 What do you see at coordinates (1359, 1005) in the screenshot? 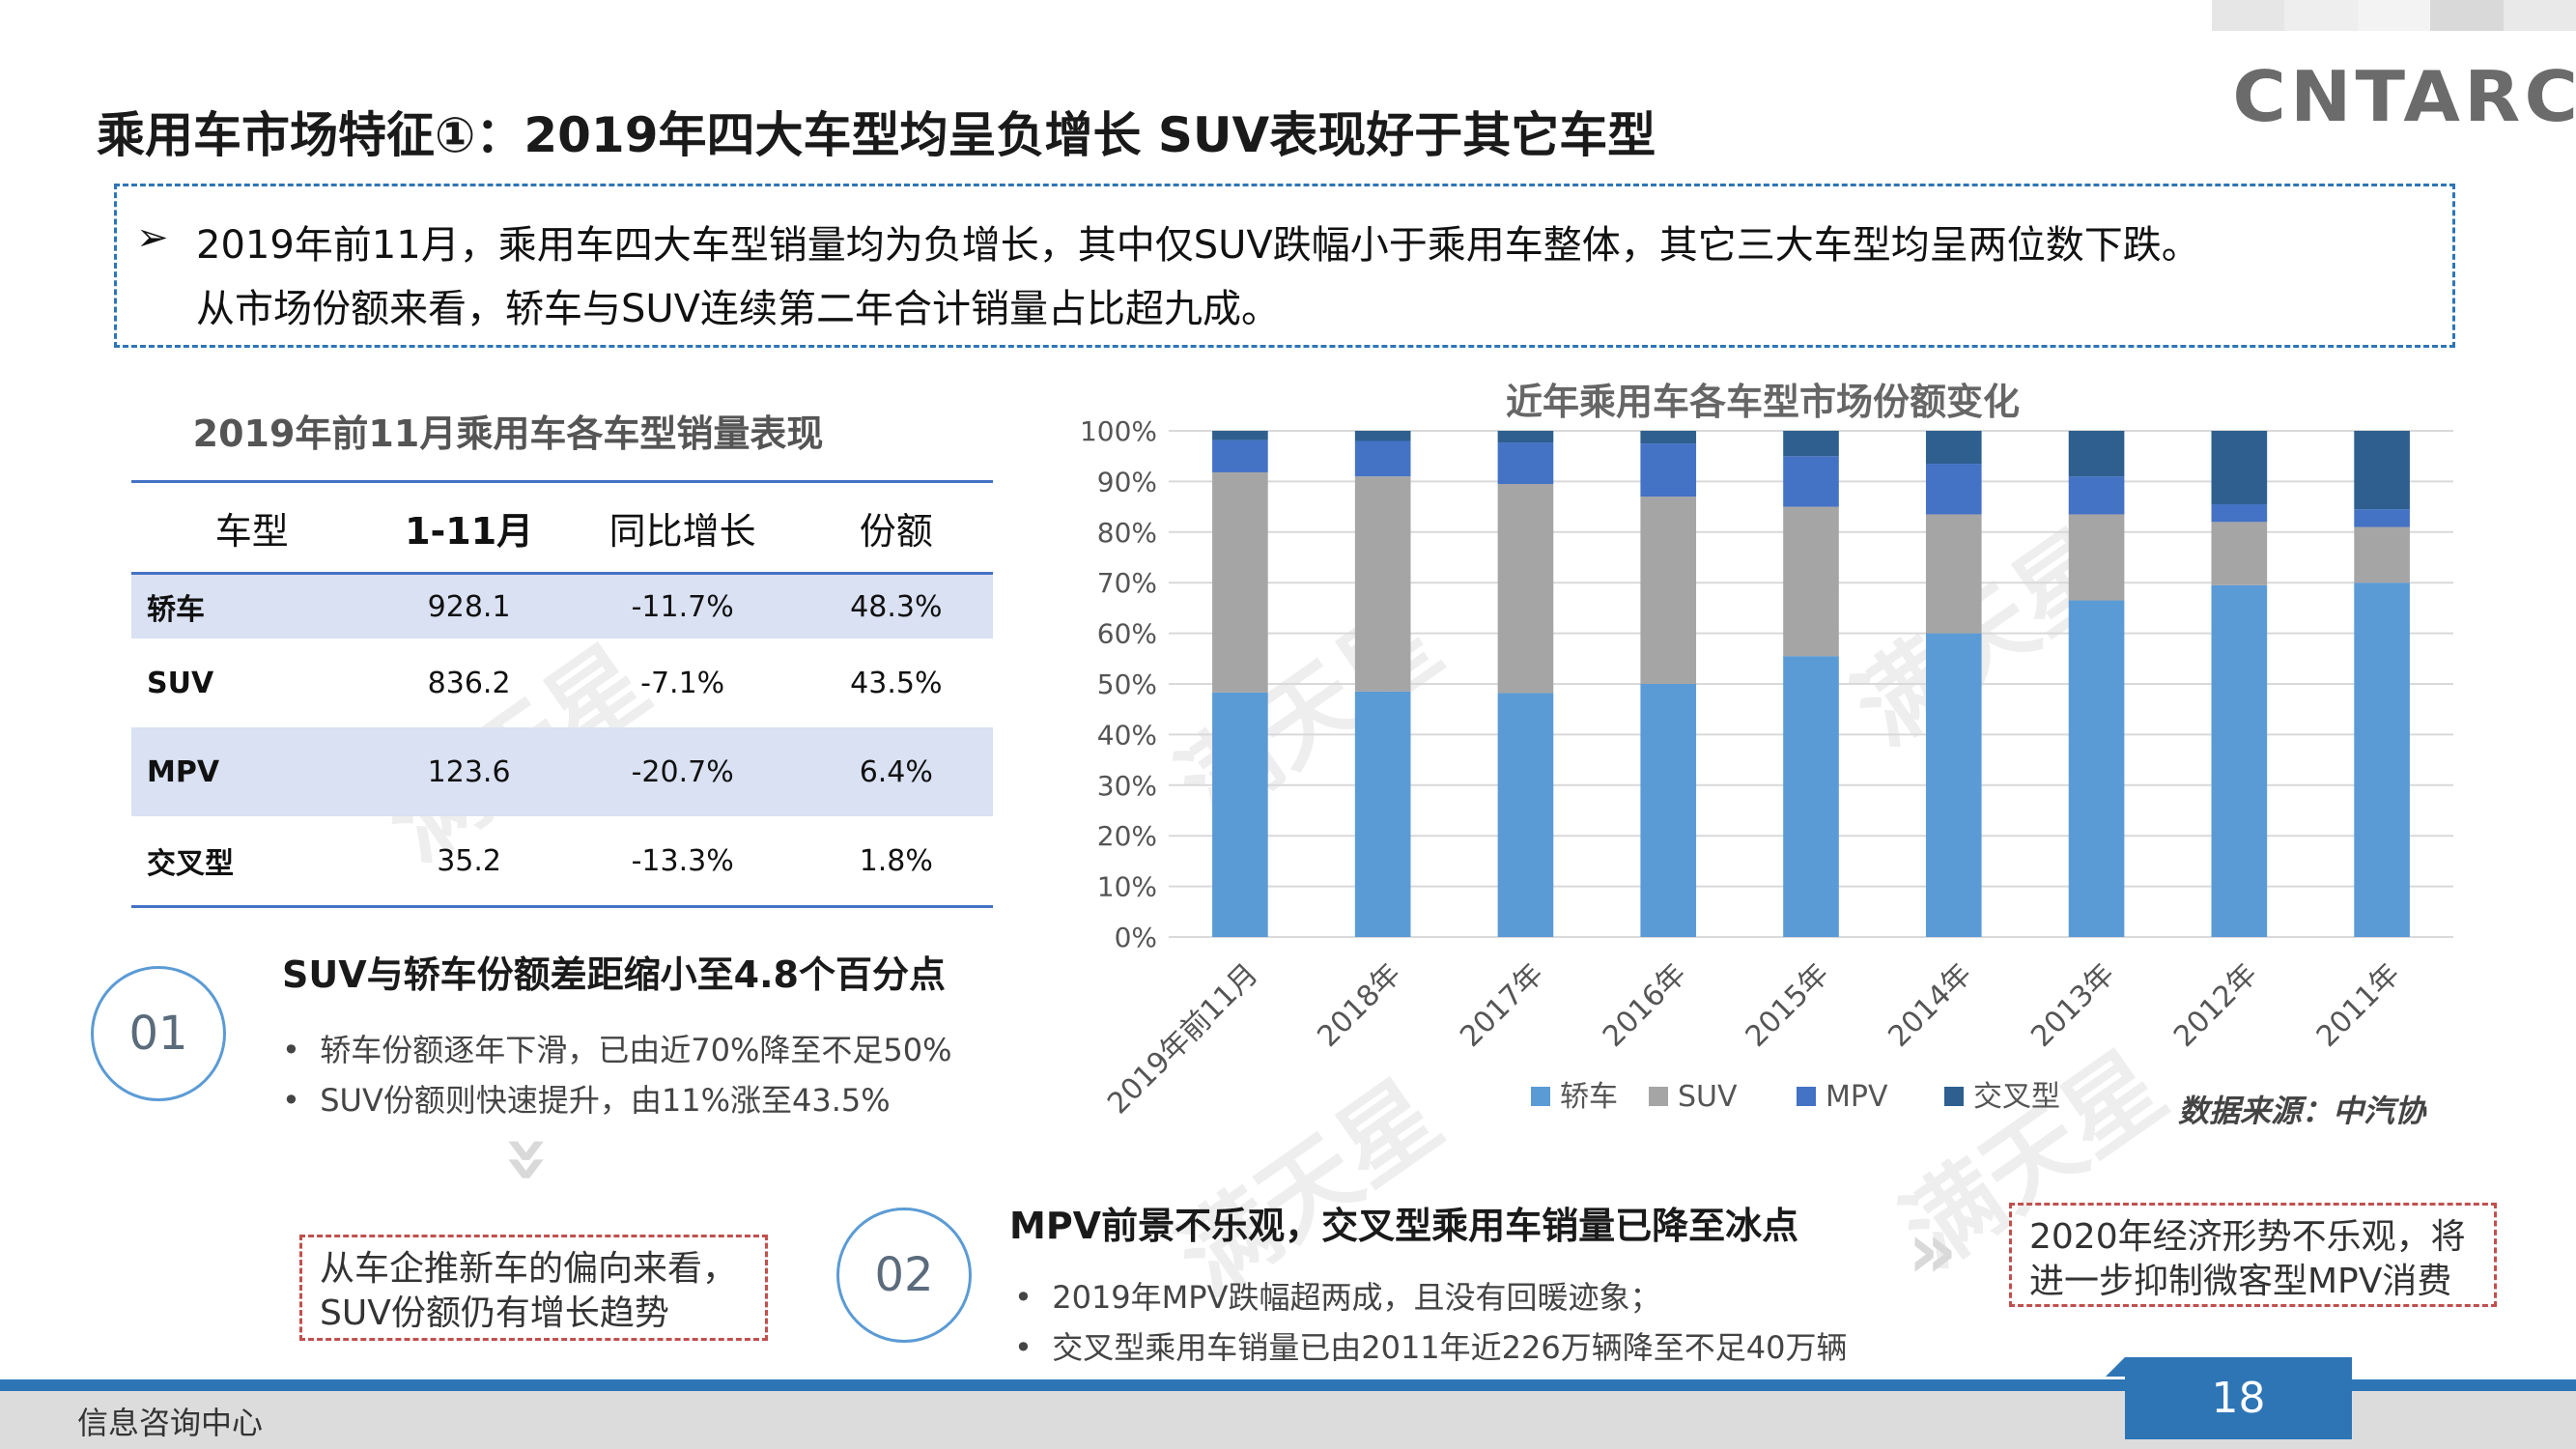
I see `x-tick-label: 2018年` at bounding box center [1359, 1005].